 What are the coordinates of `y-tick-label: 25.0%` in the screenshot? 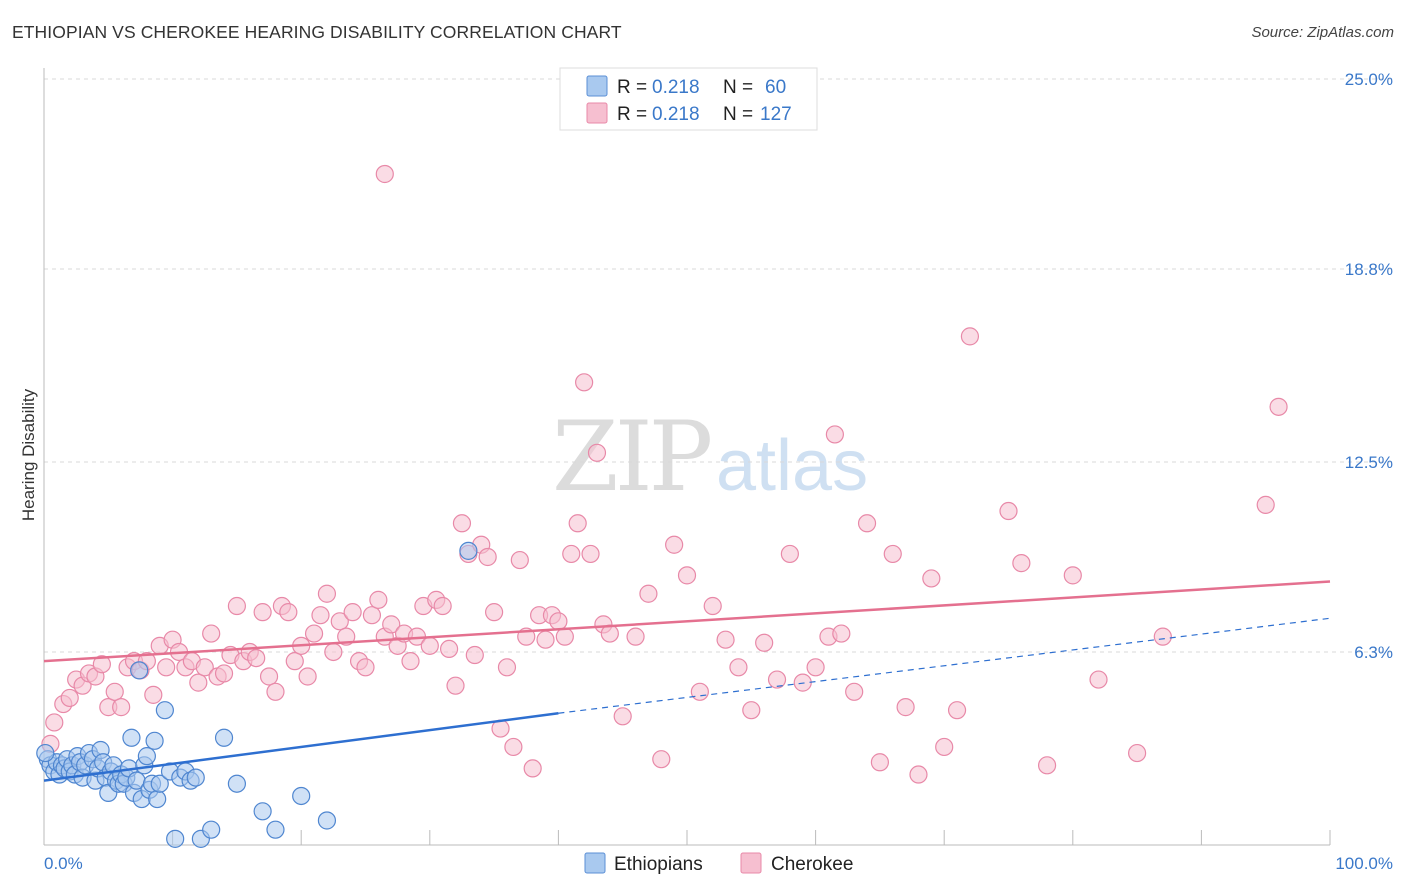 It's located at (1369, 79).